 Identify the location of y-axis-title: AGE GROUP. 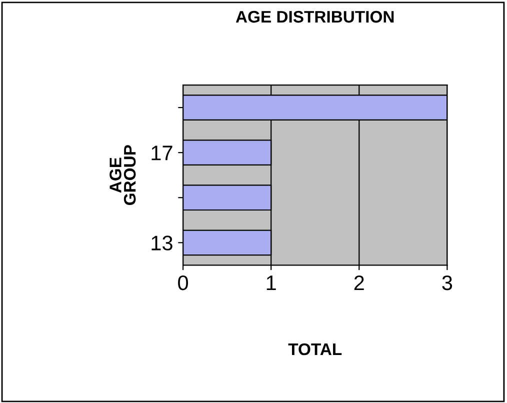
(123, 175).